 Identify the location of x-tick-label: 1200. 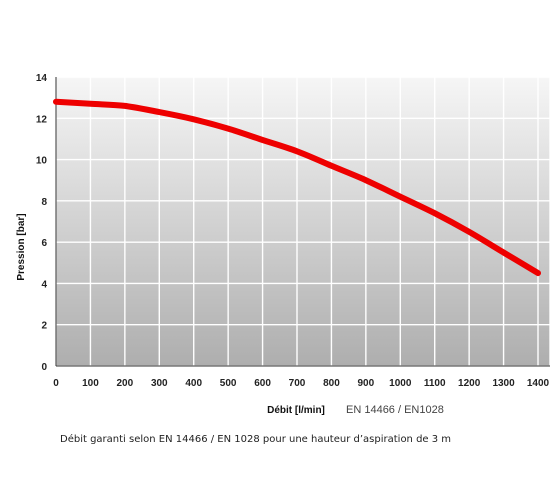
(469, 383).